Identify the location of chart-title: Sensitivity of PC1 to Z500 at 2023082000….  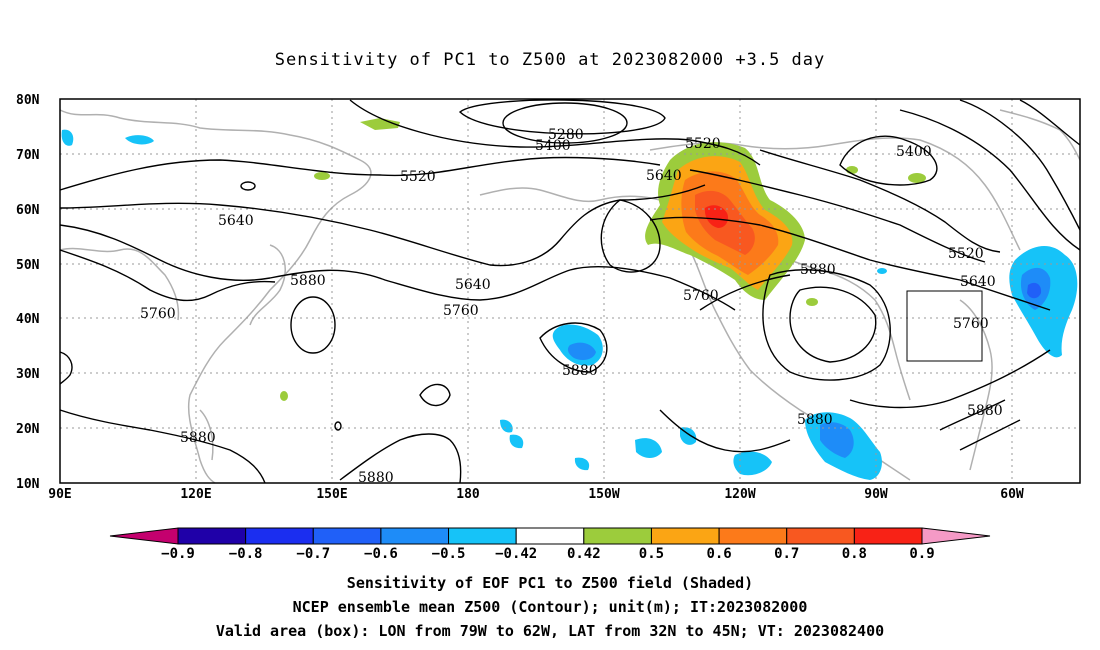
(550, 60).